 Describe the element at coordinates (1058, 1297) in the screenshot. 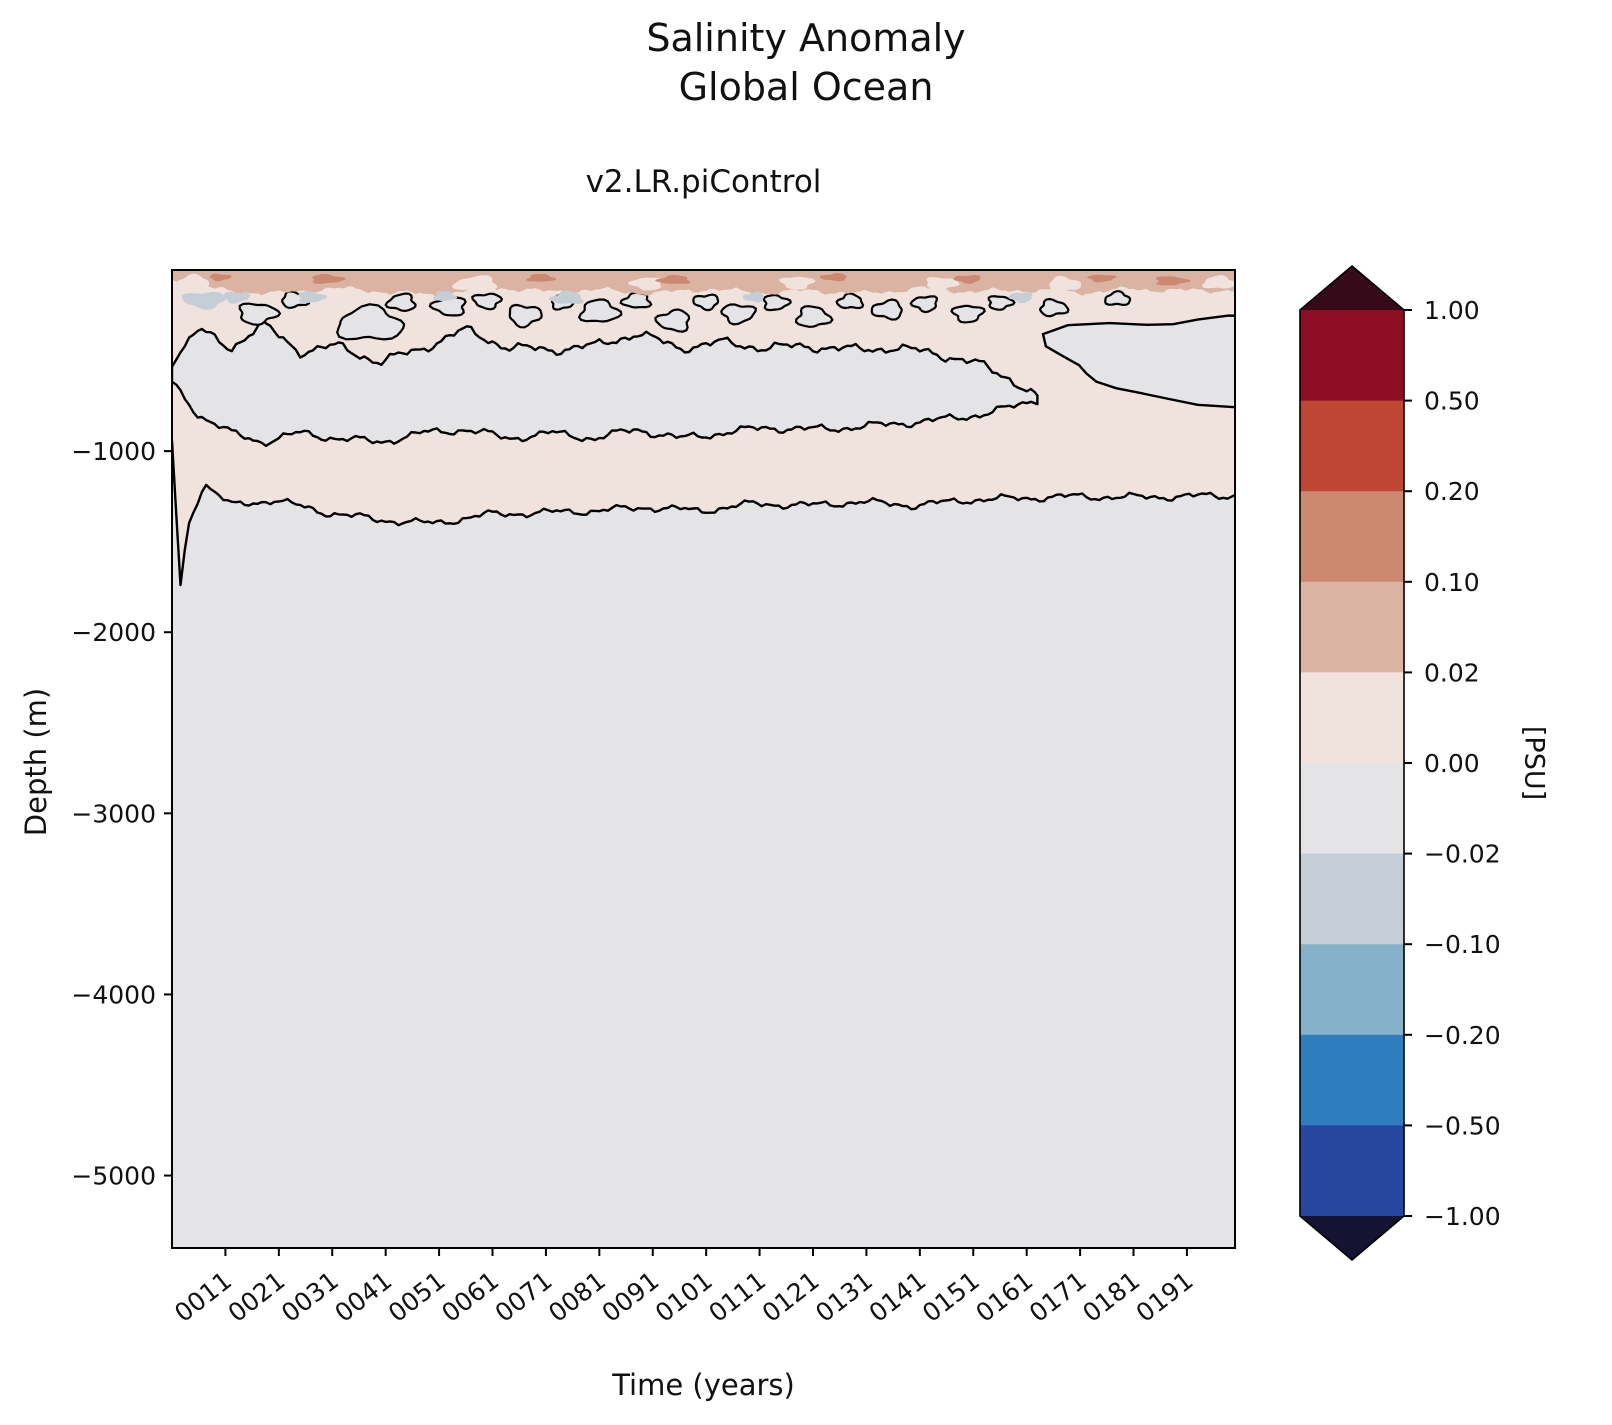

I see `x-tick-label: 0171` at that location.